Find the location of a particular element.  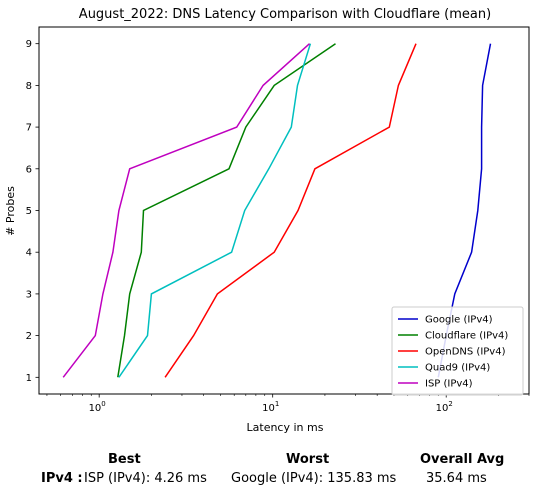

y-tick-label-0: 1 is located at coordinates (29, 378).